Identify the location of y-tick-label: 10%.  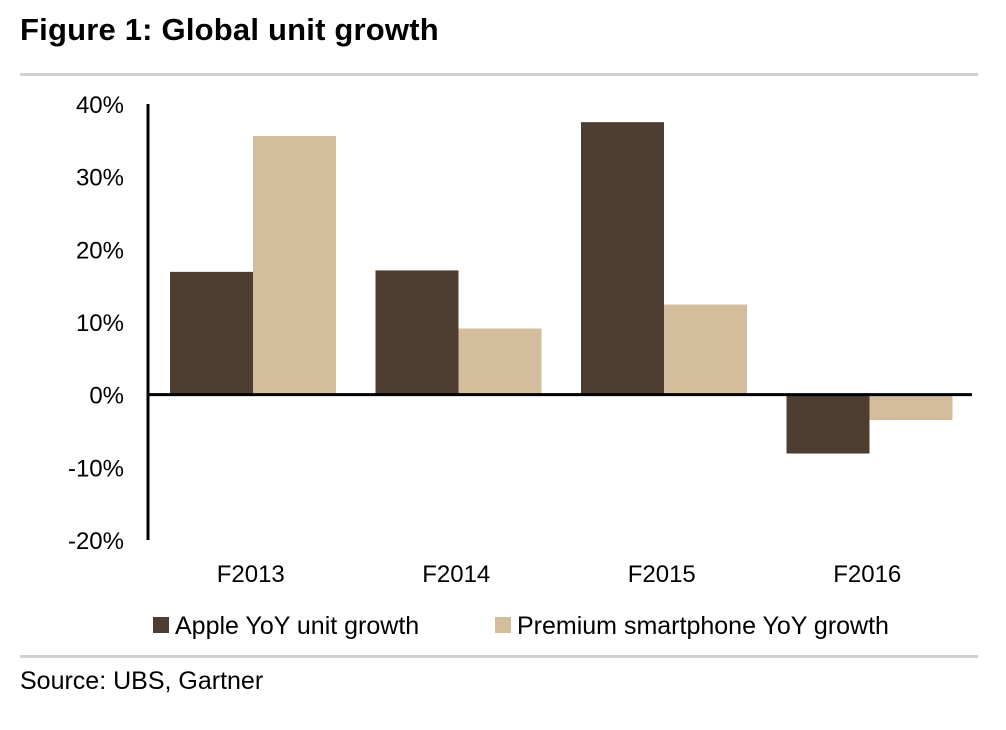
(100, 323).